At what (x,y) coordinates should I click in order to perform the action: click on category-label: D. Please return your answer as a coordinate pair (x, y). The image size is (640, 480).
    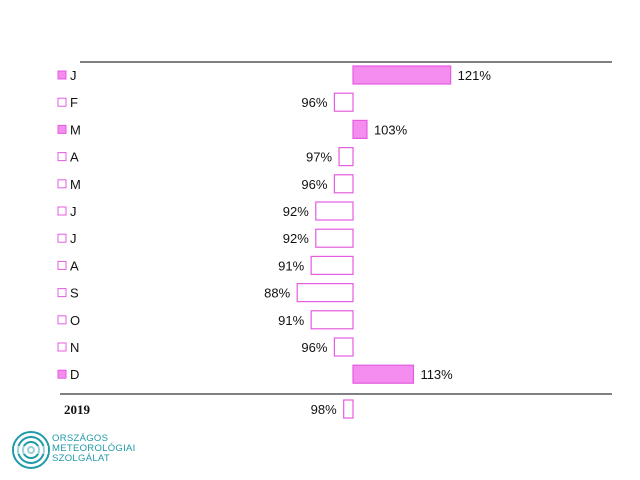
    Looking at the image, I should click on (74, 374).